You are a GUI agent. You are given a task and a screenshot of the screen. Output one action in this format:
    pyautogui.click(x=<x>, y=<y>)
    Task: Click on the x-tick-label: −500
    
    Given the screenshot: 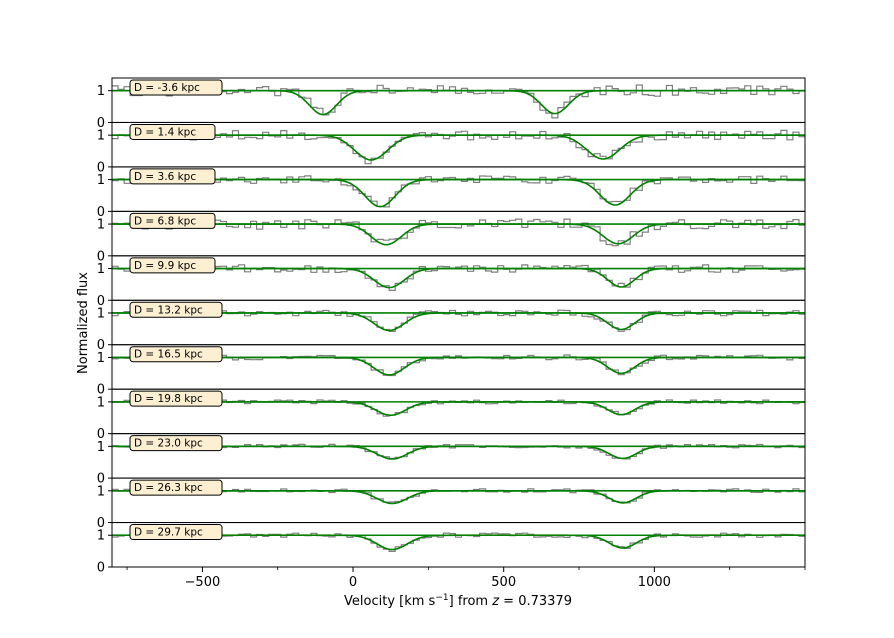 What is the action you would take?
    pyautogui.click(x=203, y=582)
    